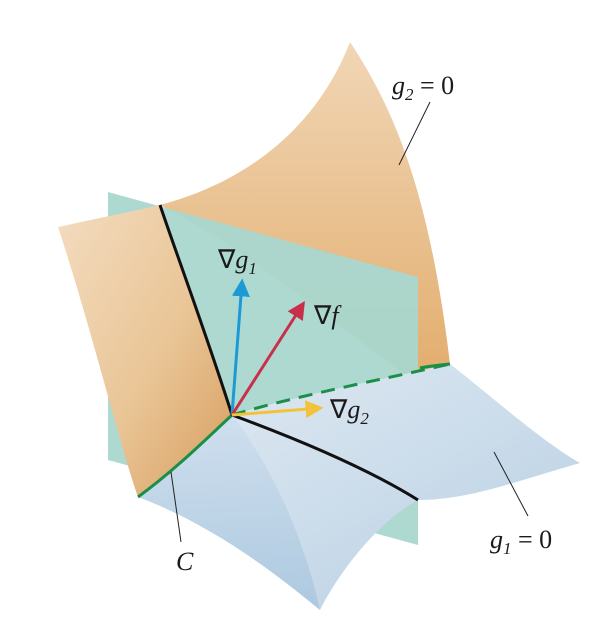 The height and width of the screenshot is (626, 616). Describe the element at coordinates (414, 133) in the screenshot. I see `leader-g2` at that location.